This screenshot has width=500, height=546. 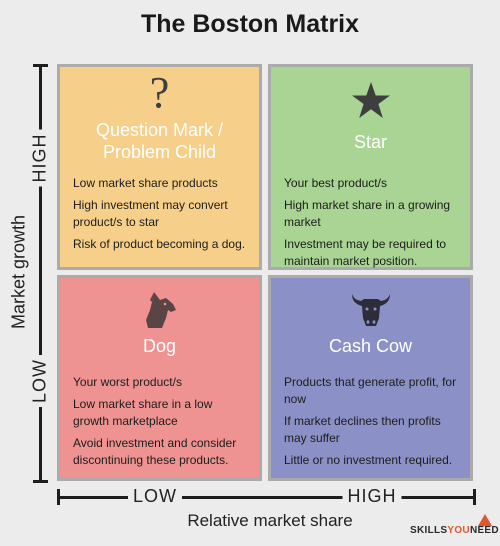 What do you see at coordinates (127, 382) in the screenshot?
I see `list-item: Your worst product/s` at bounding box center [127, 382].